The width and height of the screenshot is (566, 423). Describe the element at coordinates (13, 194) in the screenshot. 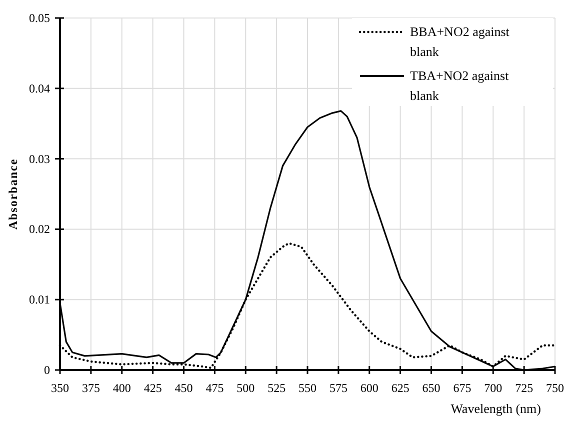

I see `y-axis-title: Absorbance` at that location.